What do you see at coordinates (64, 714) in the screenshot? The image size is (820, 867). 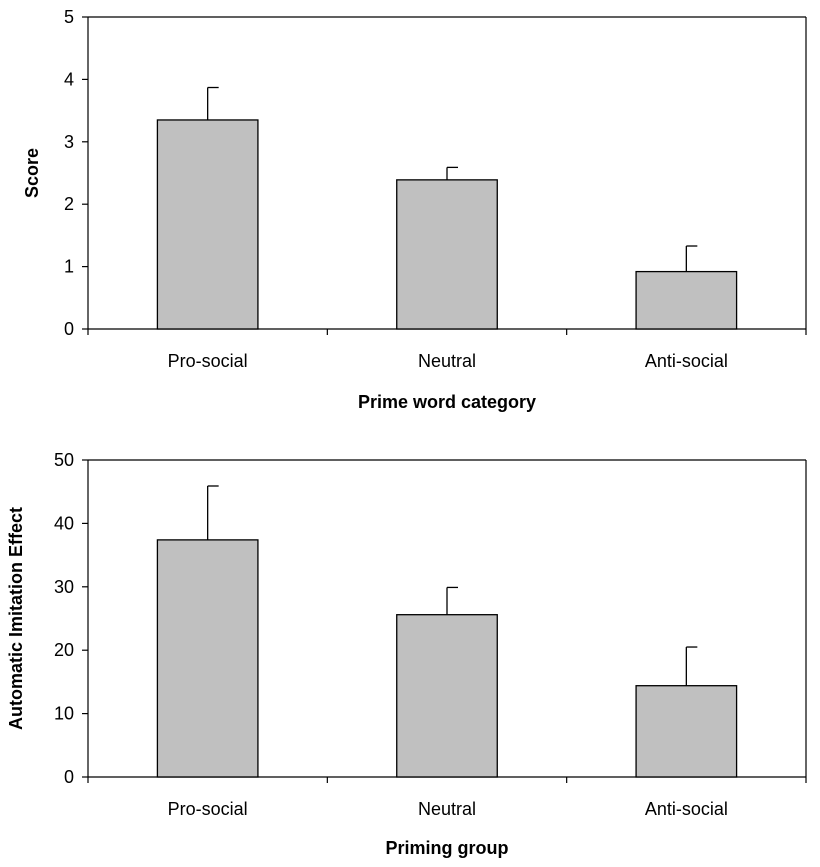 I see `y-tick-label: 10` at bounding box center [64, 714].